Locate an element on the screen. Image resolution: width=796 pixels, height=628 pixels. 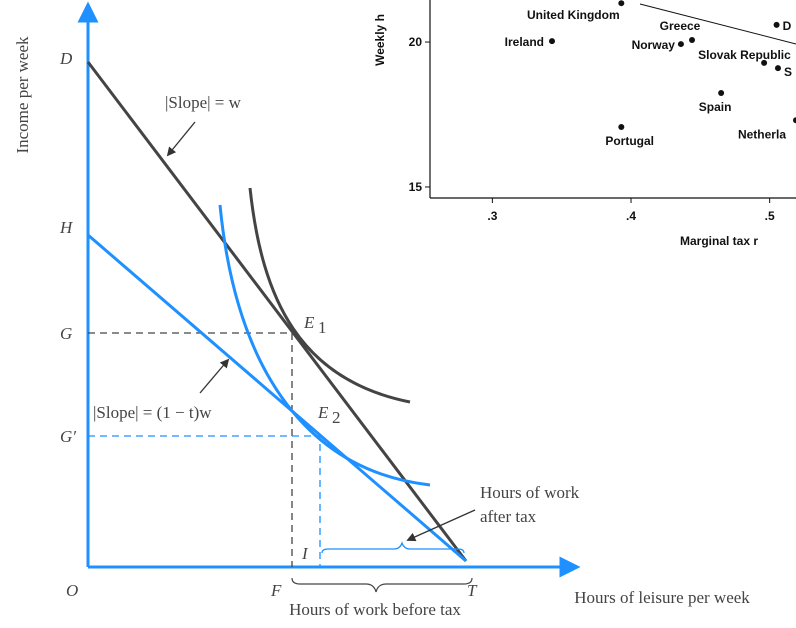
point-label: Spain is located at coordinates (715, 107).